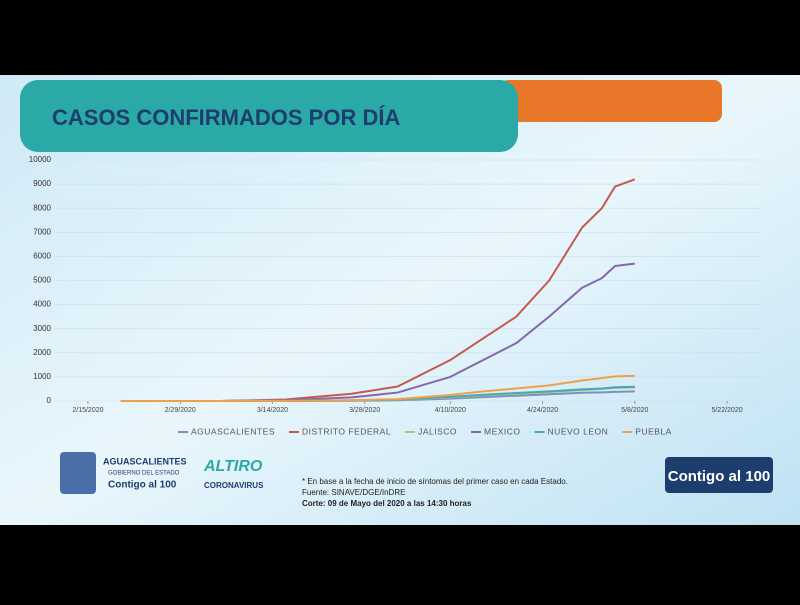  What do you see at coordinates (346, 431) in the screenshot?
I see `legend-label: DISTRITO FEDERAL` at bounding box center [346, 431].